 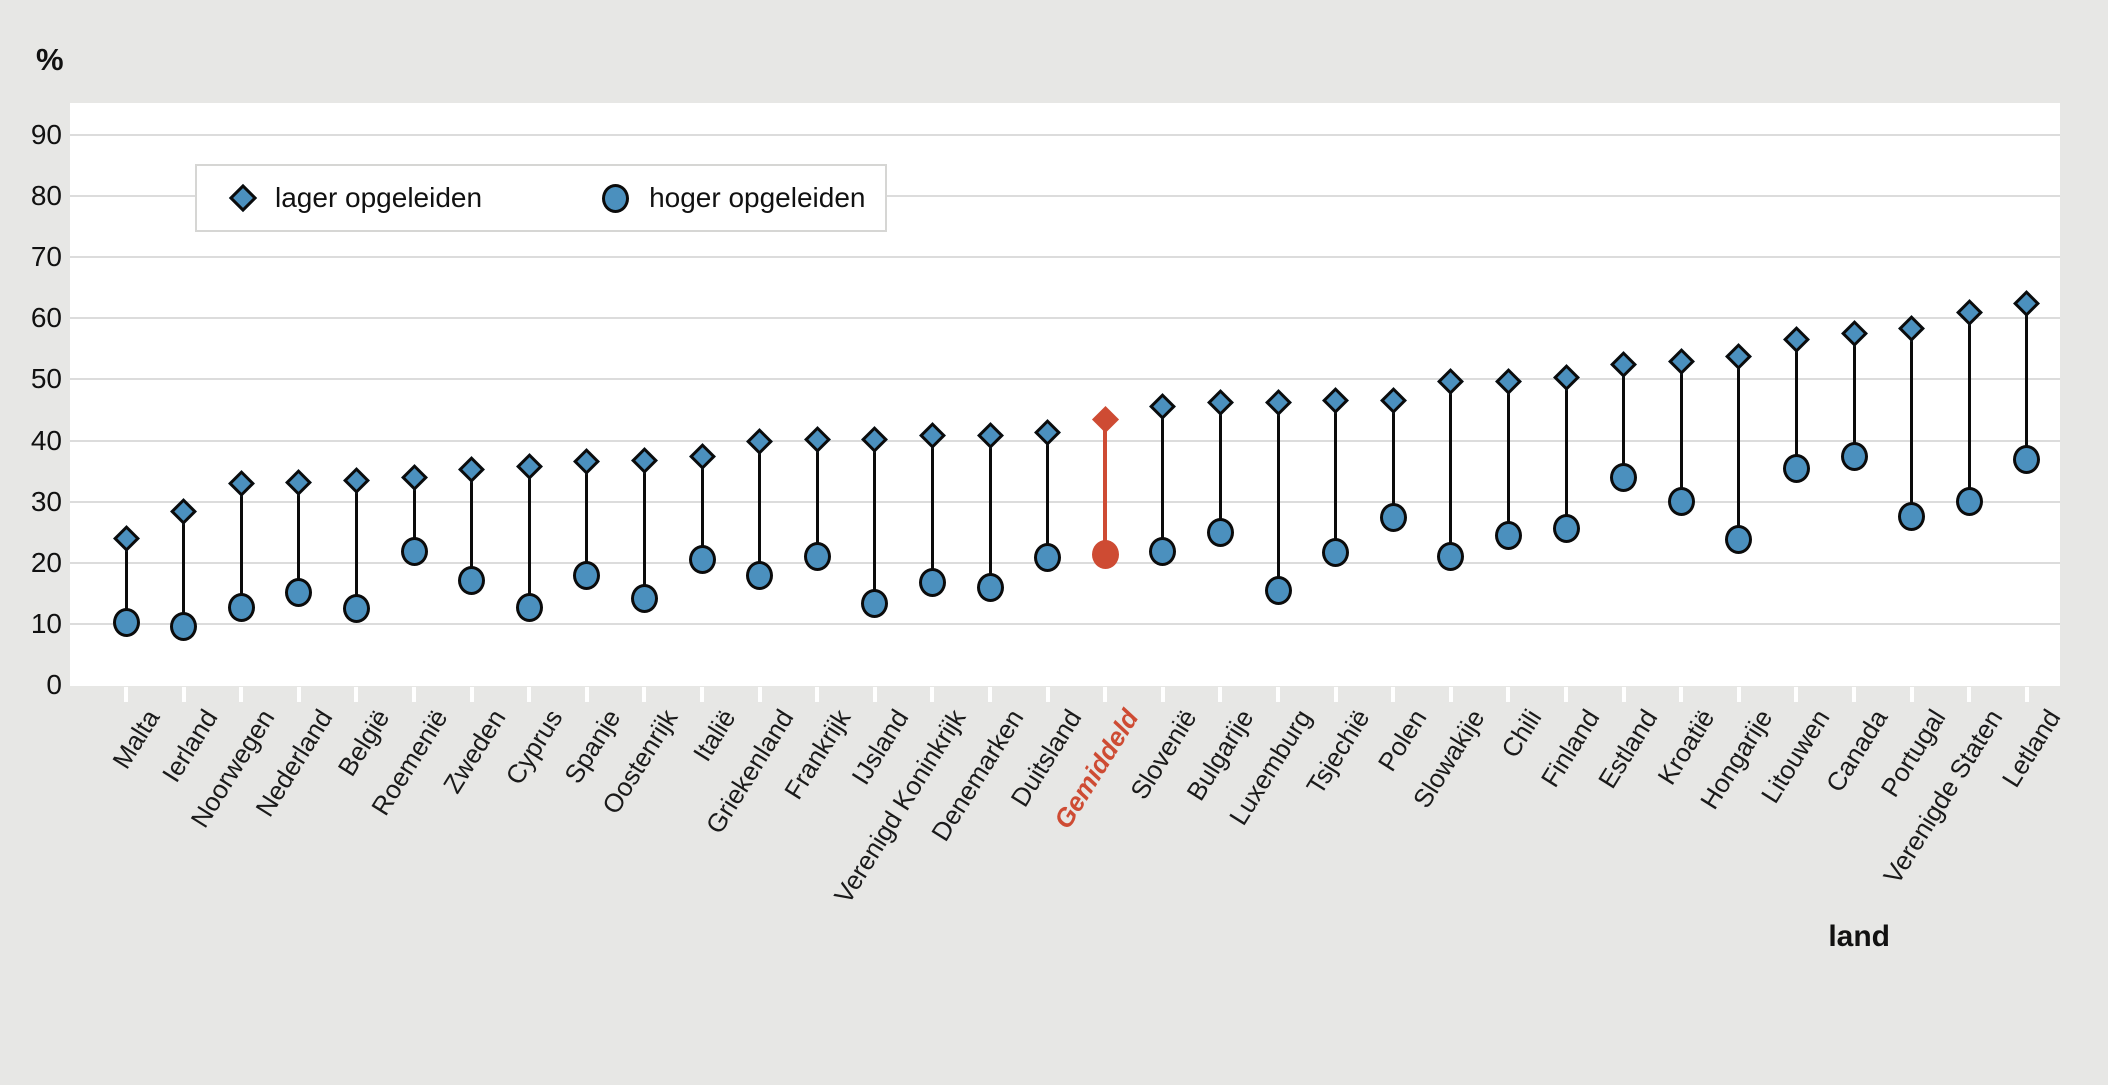 What do you see at coordinates (46, 379) in the screenshot?
I see `y-tick-label-50: 50` at bounding box center [46, 379].